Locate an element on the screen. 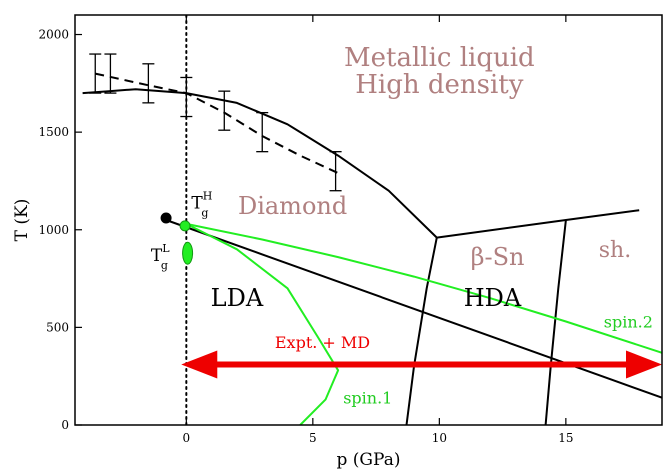 This screenshot has width=665, height=470. x-tick-label: 0 is located at coordinates (187, 438).